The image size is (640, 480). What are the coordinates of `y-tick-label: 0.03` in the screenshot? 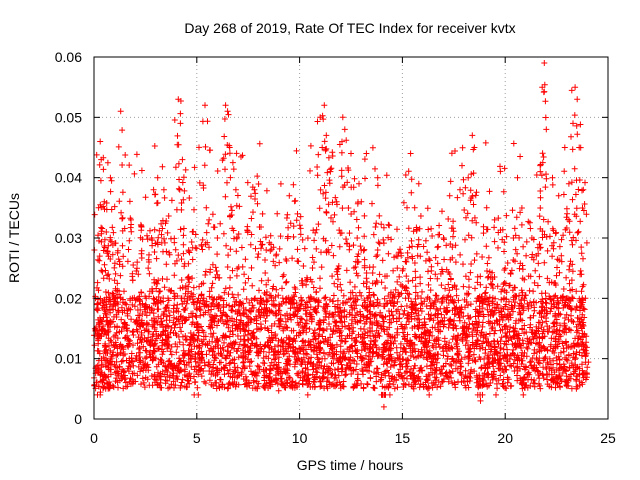 It's located at (68, 238).